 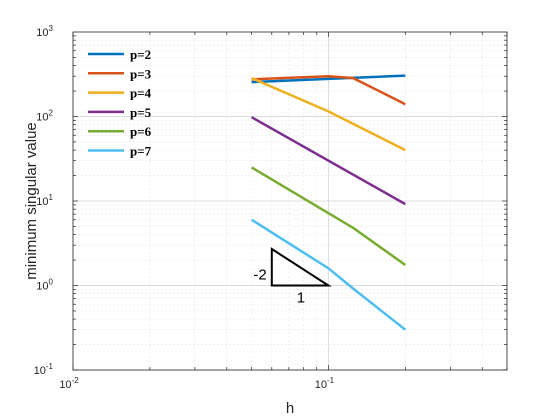 What do you see at coordinates (290, 408) in the screenshot?
I see `x-axis-label: h` at bounding box center [290, 408].